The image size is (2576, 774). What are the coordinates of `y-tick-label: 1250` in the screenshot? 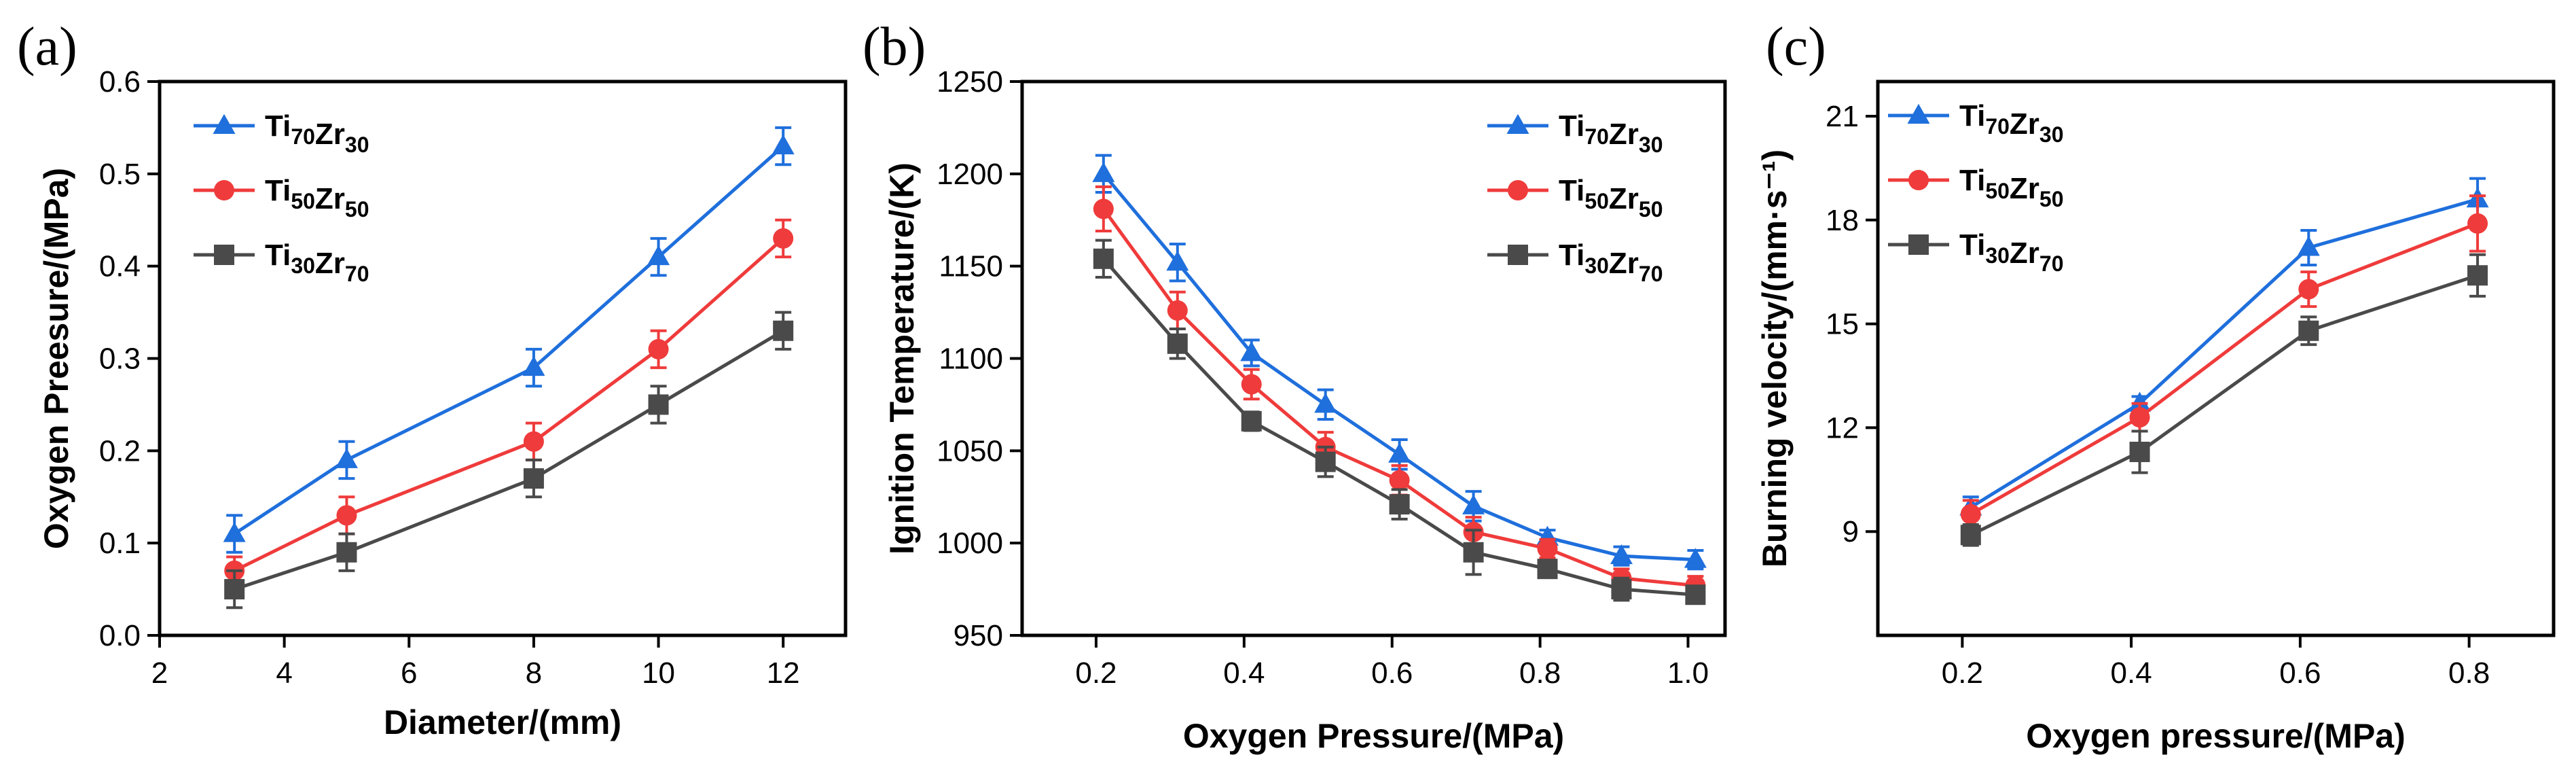 It's located at (970, 82).